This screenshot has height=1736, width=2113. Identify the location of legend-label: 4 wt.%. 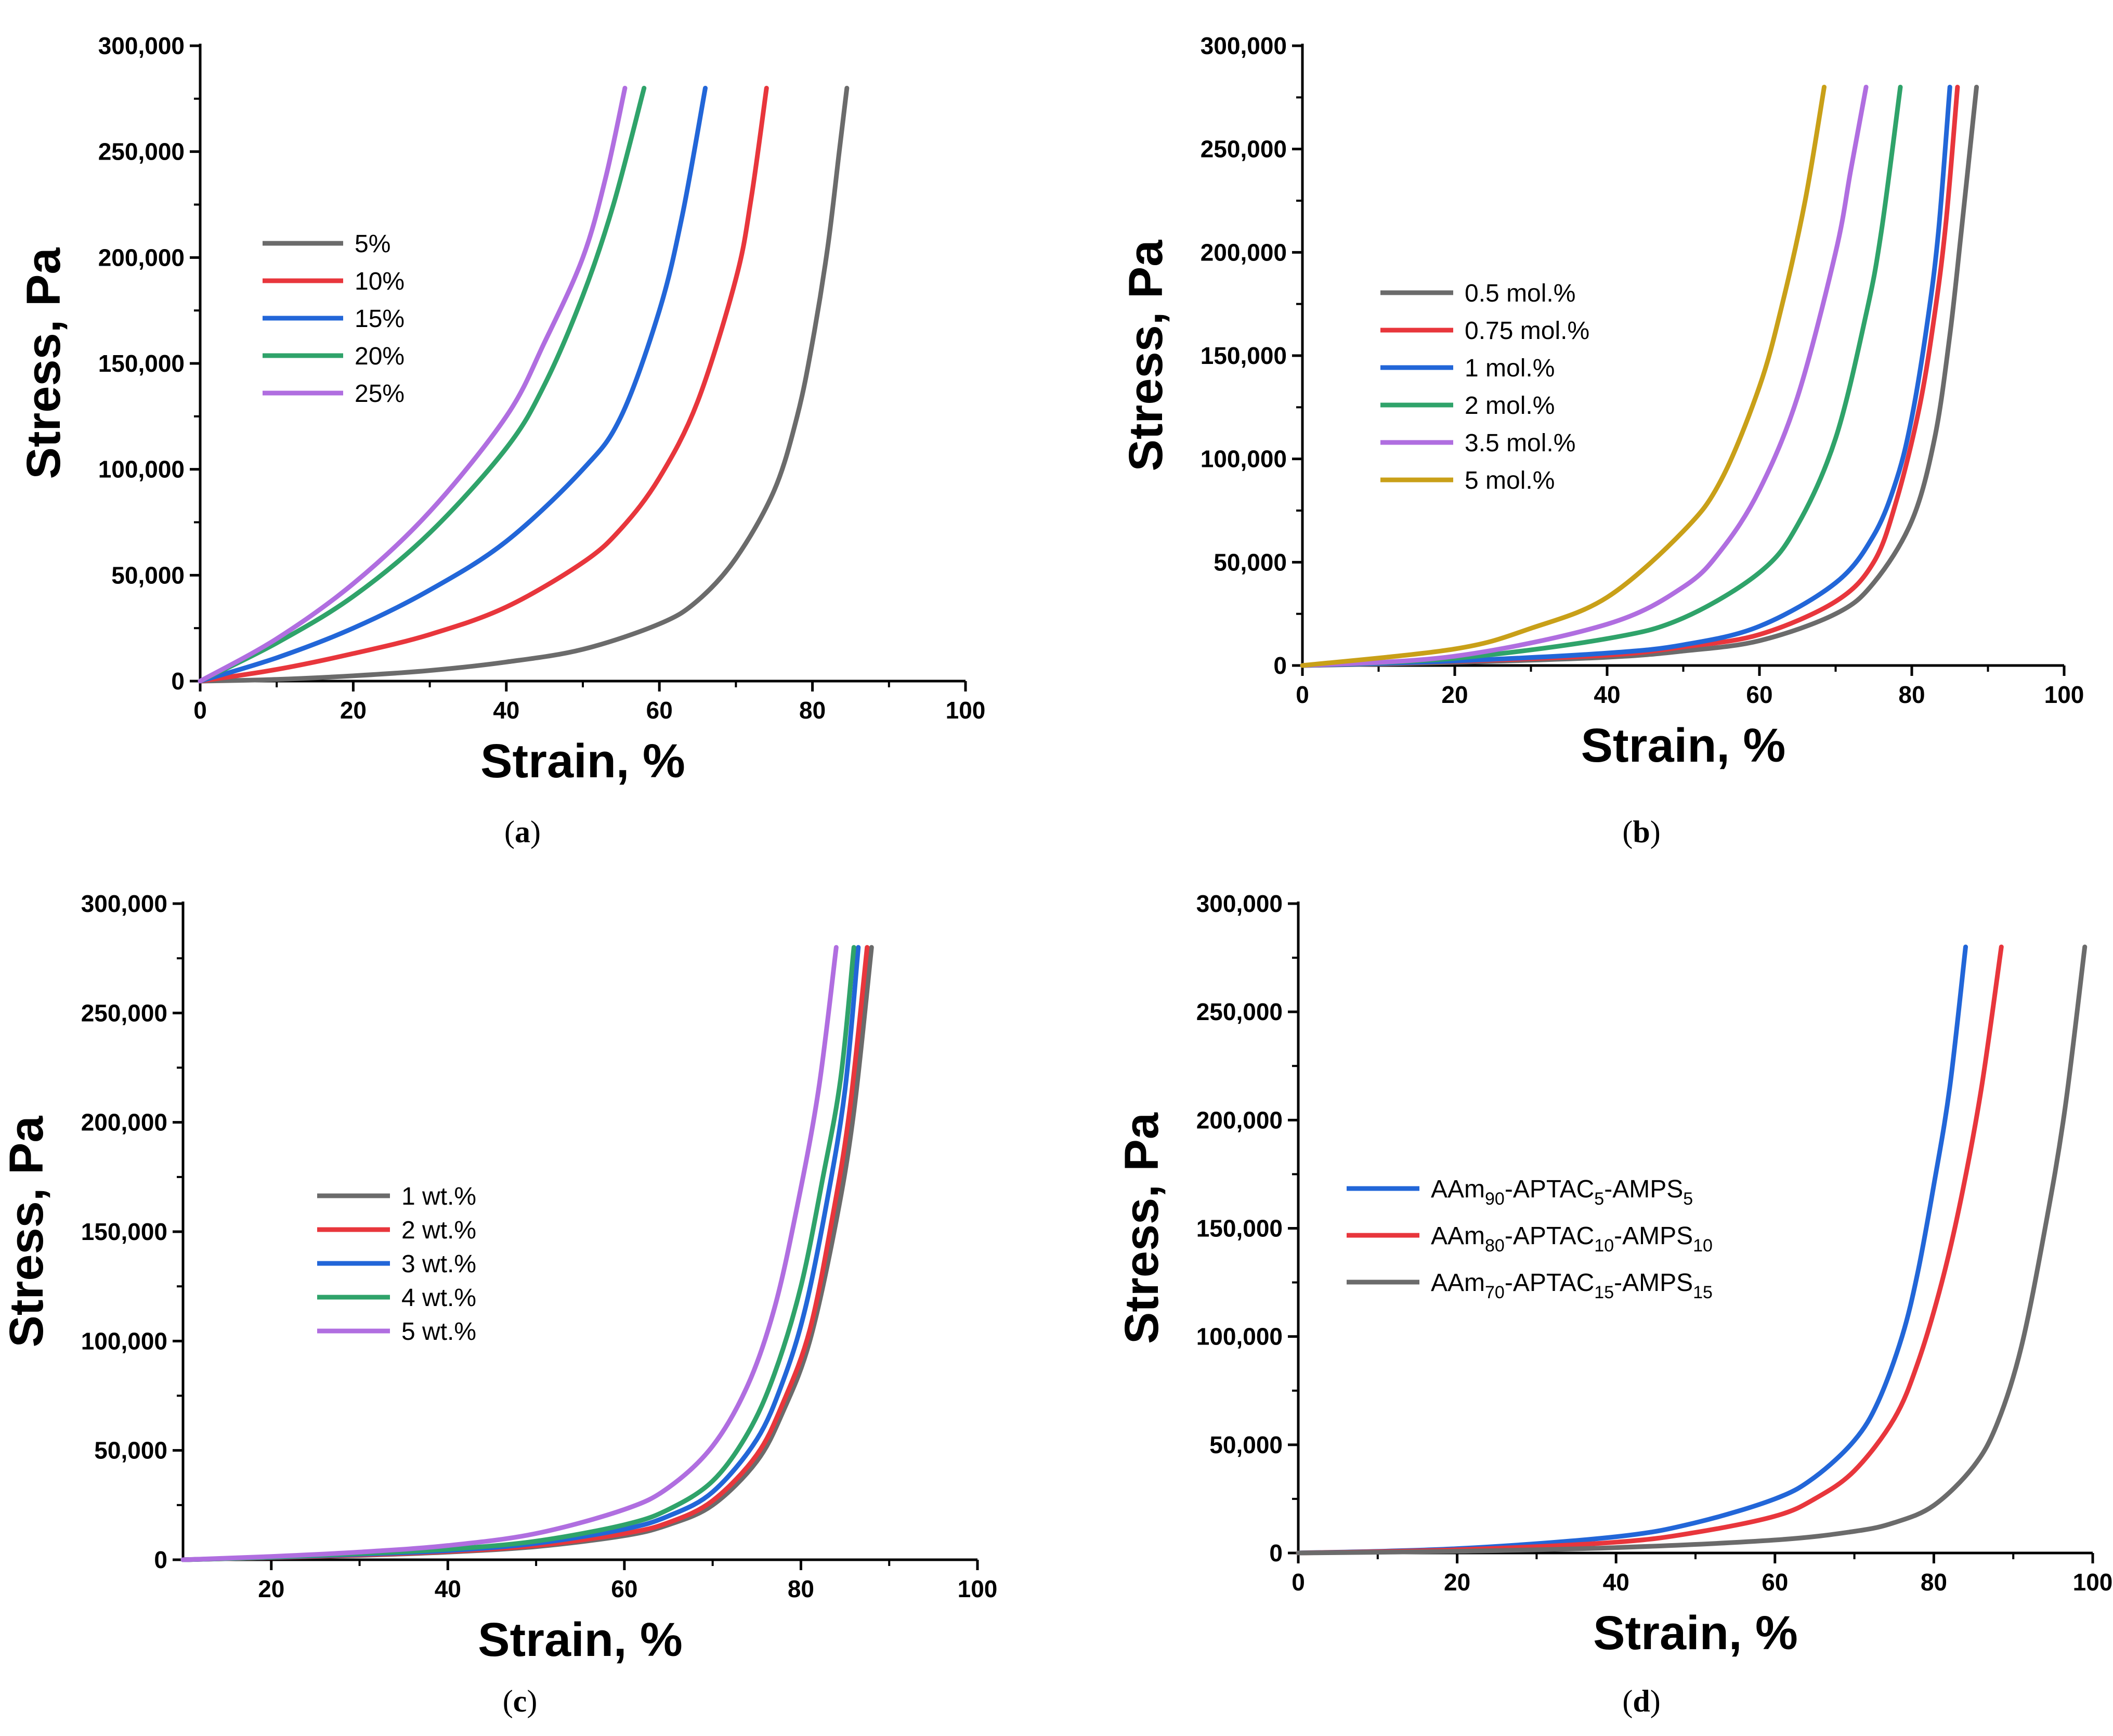
(438, 1298).